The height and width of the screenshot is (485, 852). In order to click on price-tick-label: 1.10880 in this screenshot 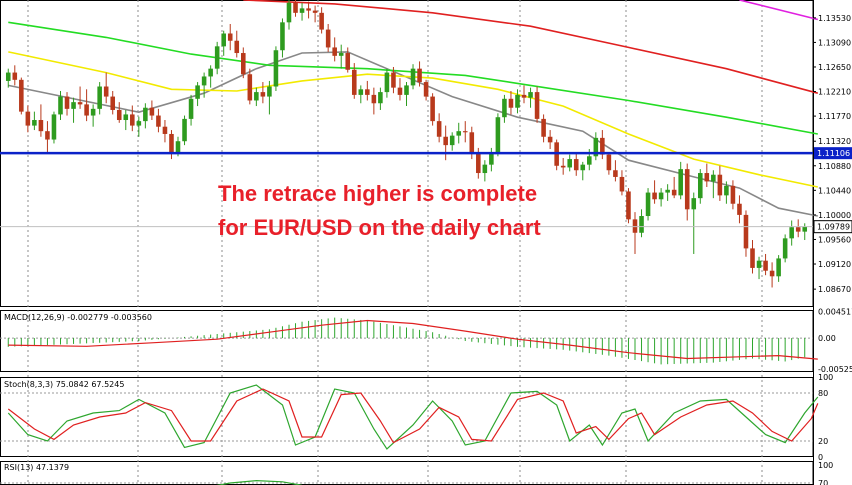, I will do `click(834, 166)`.